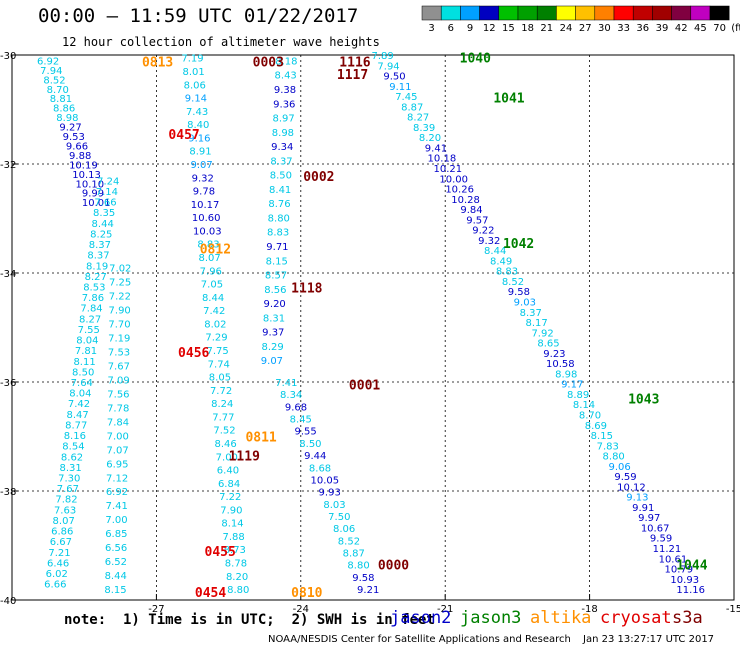 Image resolution: width=740 pixels, height=650 pixels. Describe the element at coordinates (700, 28) in the screenshot. I see `scale-label: 45` at that location.